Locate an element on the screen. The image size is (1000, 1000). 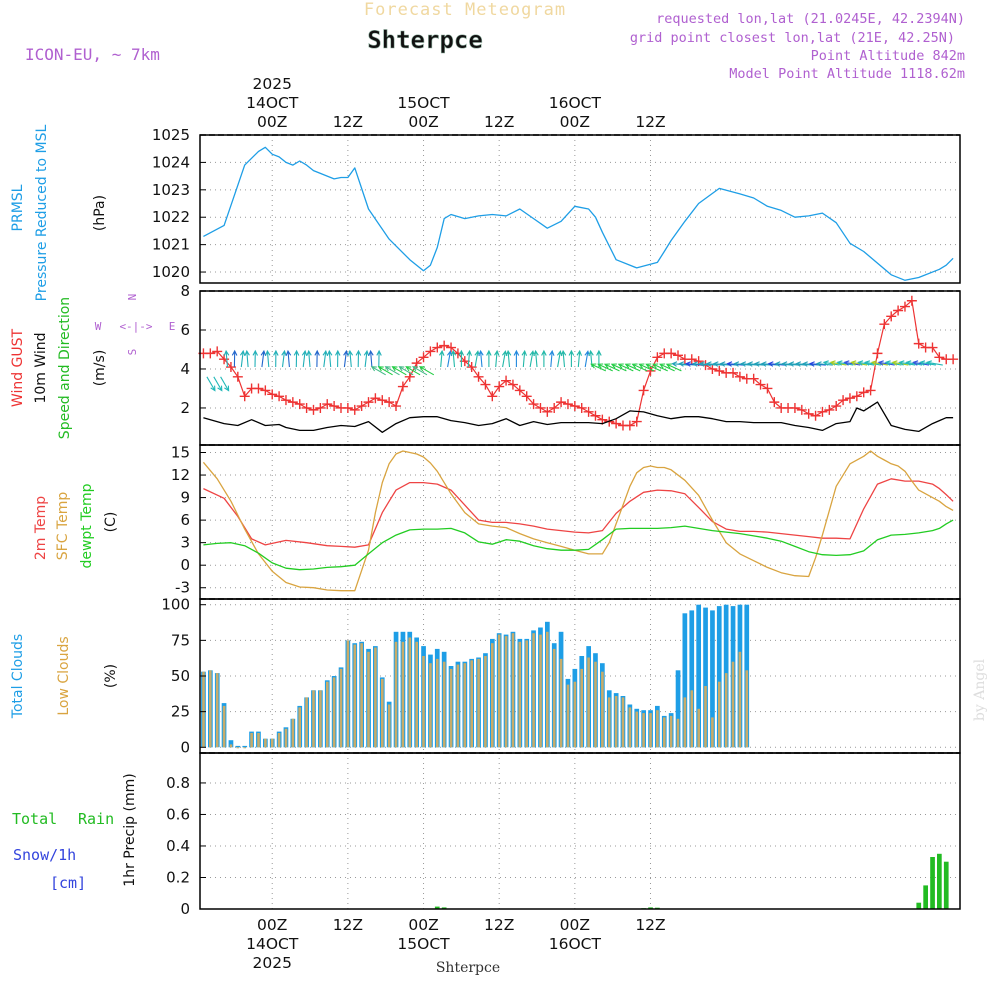
label-wind-gust: Wind GUST is located at coordinates (18, 367).